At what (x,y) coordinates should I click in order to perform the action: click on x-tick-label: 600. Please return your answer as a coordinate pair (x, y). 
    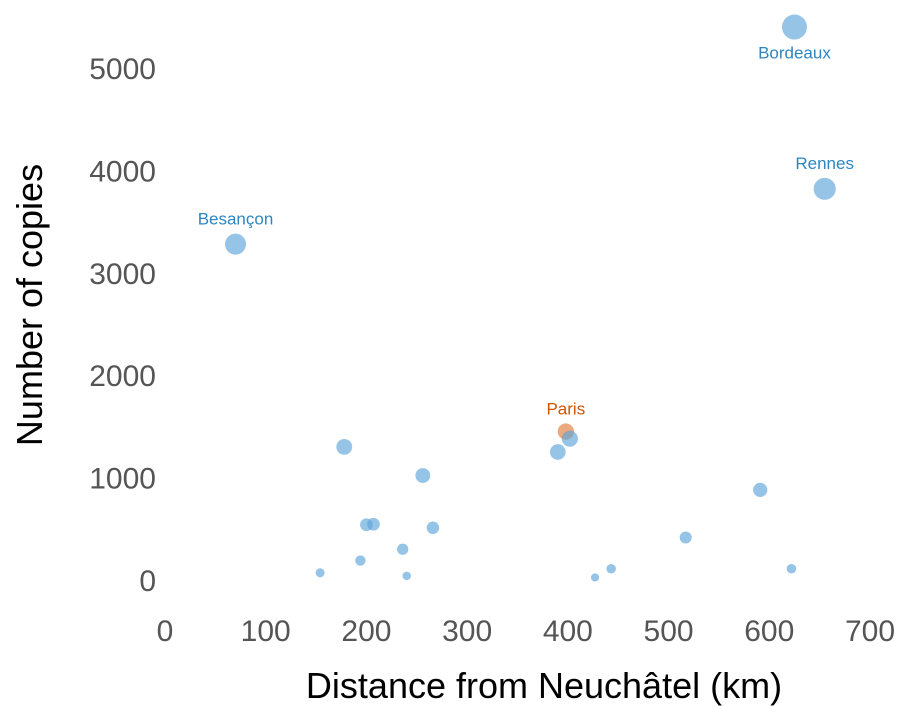
    Looking at the image, I should click on (769, 631).